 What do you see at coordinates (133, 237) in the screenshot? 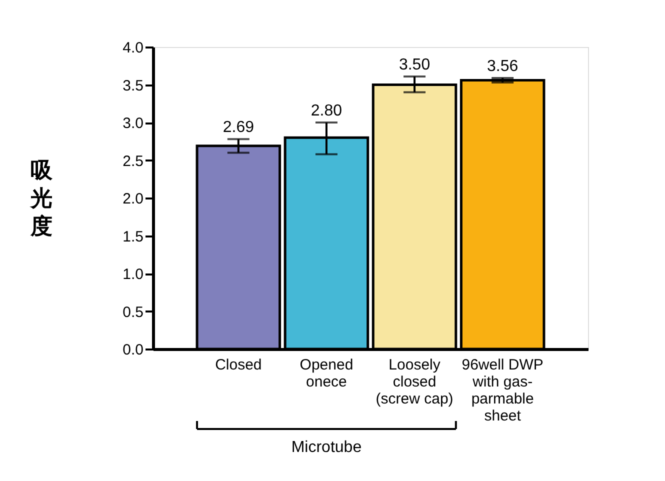
I see `y-tick-label: 1.5` at bounding box center [133, 237].